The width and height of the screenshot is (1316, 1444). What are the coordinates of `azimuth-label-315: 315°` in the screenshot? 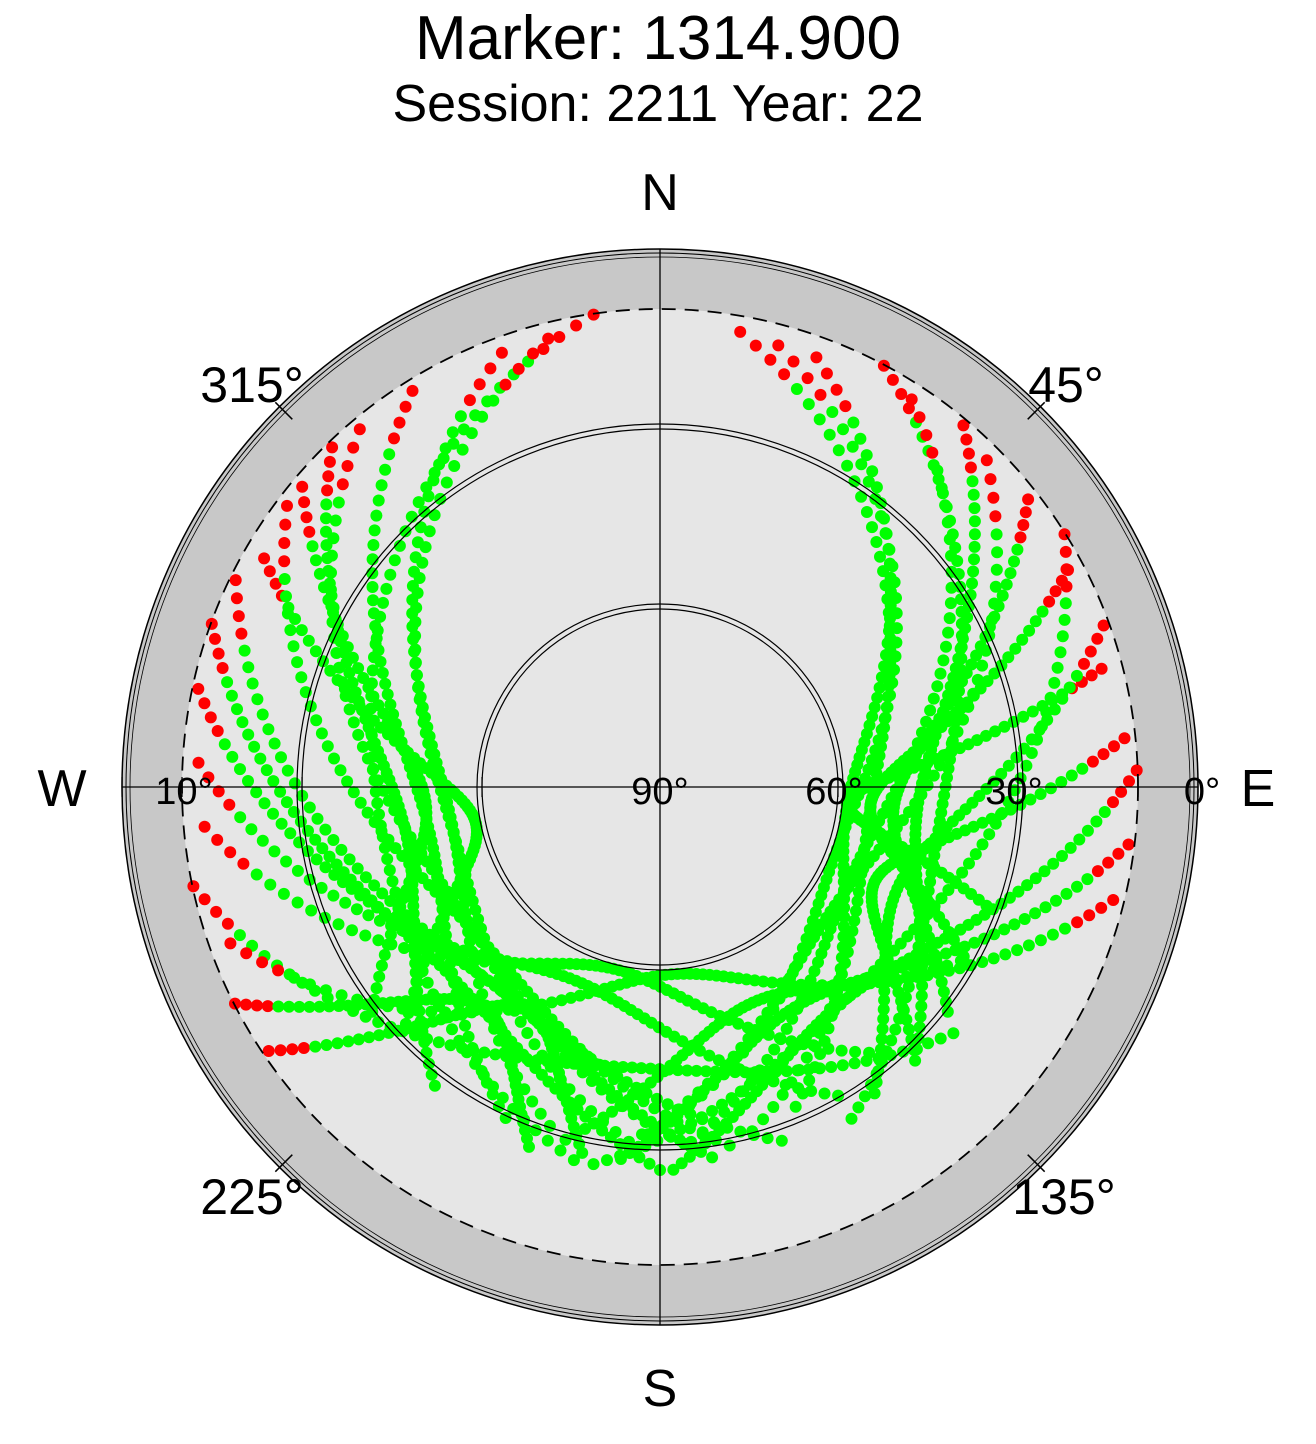 It's located at (251, 385).